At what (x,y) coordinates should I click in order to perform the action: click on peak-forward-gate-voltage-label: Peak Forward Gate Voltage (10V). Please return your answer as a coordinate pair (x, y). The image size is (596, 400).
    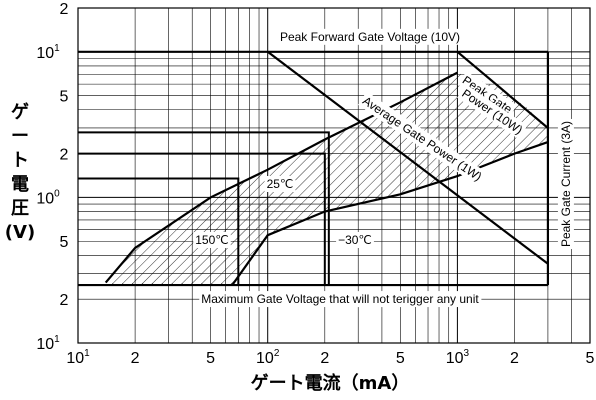
    Looking at the image, I should click on (370, 37).